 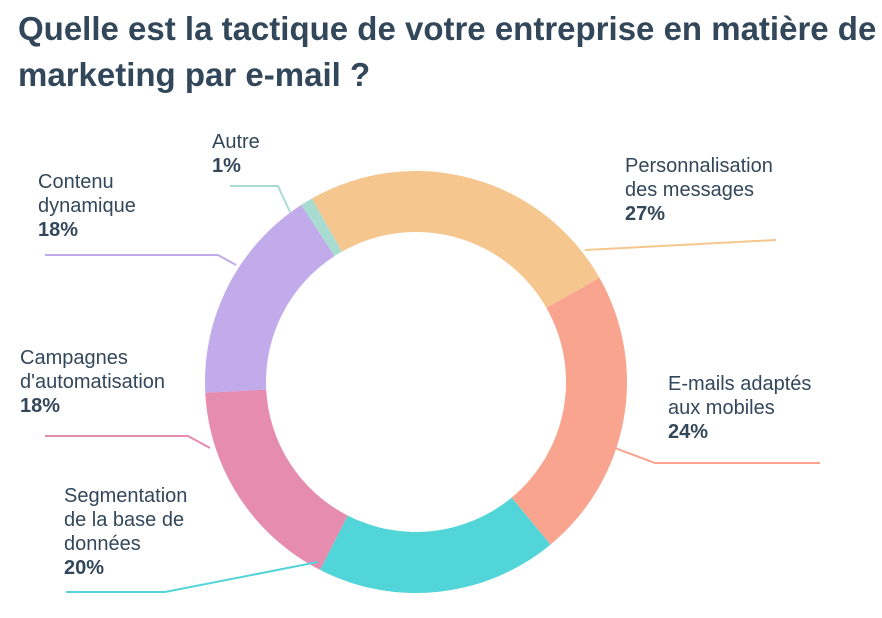 What do you see at coordinates (102, 544) in the screenshot?
I see `slice-label-text: données` at bounding box center [102, 544].